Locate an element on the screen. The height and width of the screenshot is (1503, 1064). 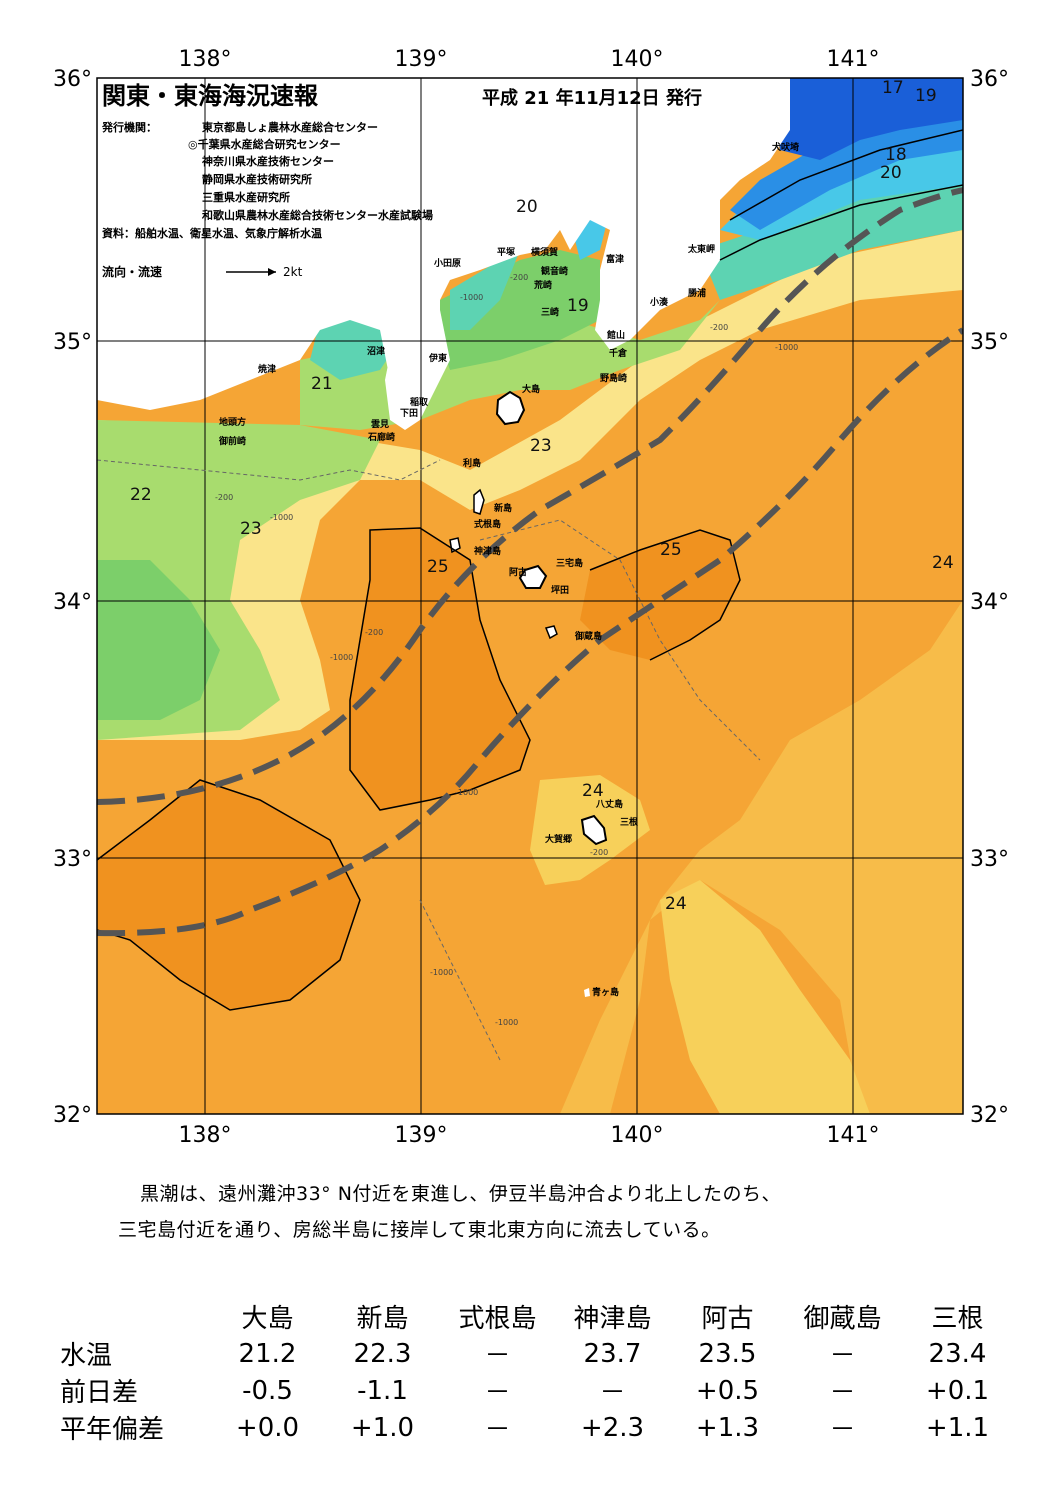
place-label: 荒崎 is located at coordinates (542, 285).